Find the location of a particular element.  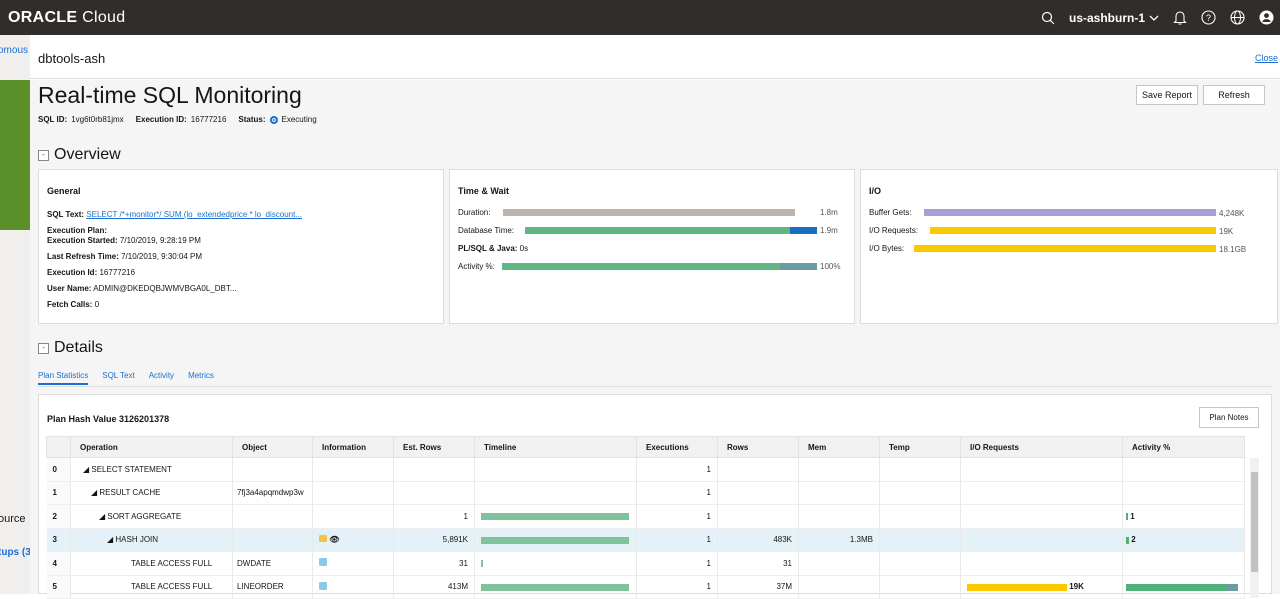

column-header-est-rows: Est. Rows is located at coordinates (434, 447).